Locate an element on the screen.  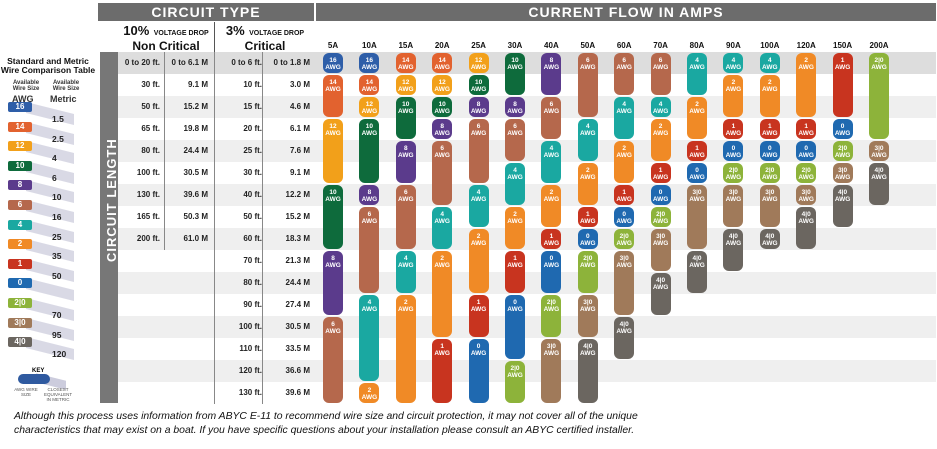
nc-meters-cell: 15.2 M is located at coordinates (195, 106).